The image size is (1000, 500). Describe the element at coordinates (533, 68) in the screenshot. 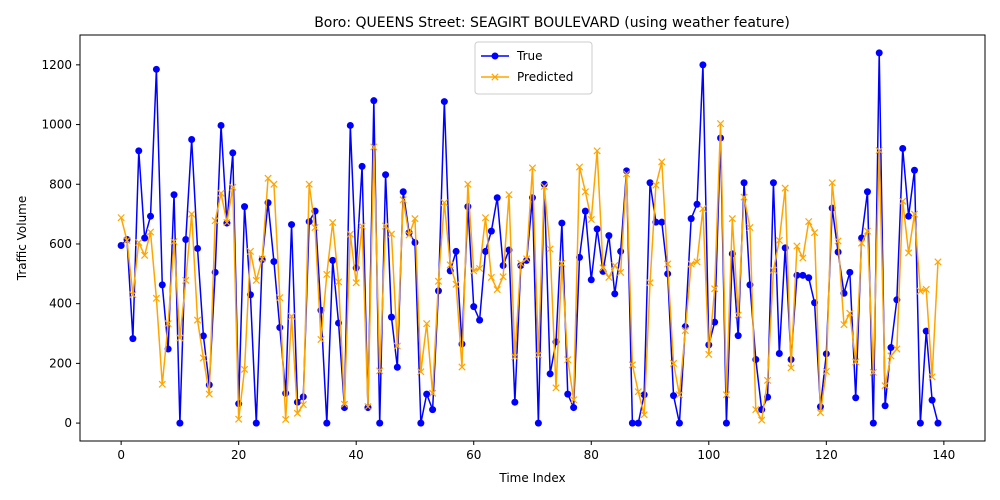

I see `legend: True Predicted` at that location.